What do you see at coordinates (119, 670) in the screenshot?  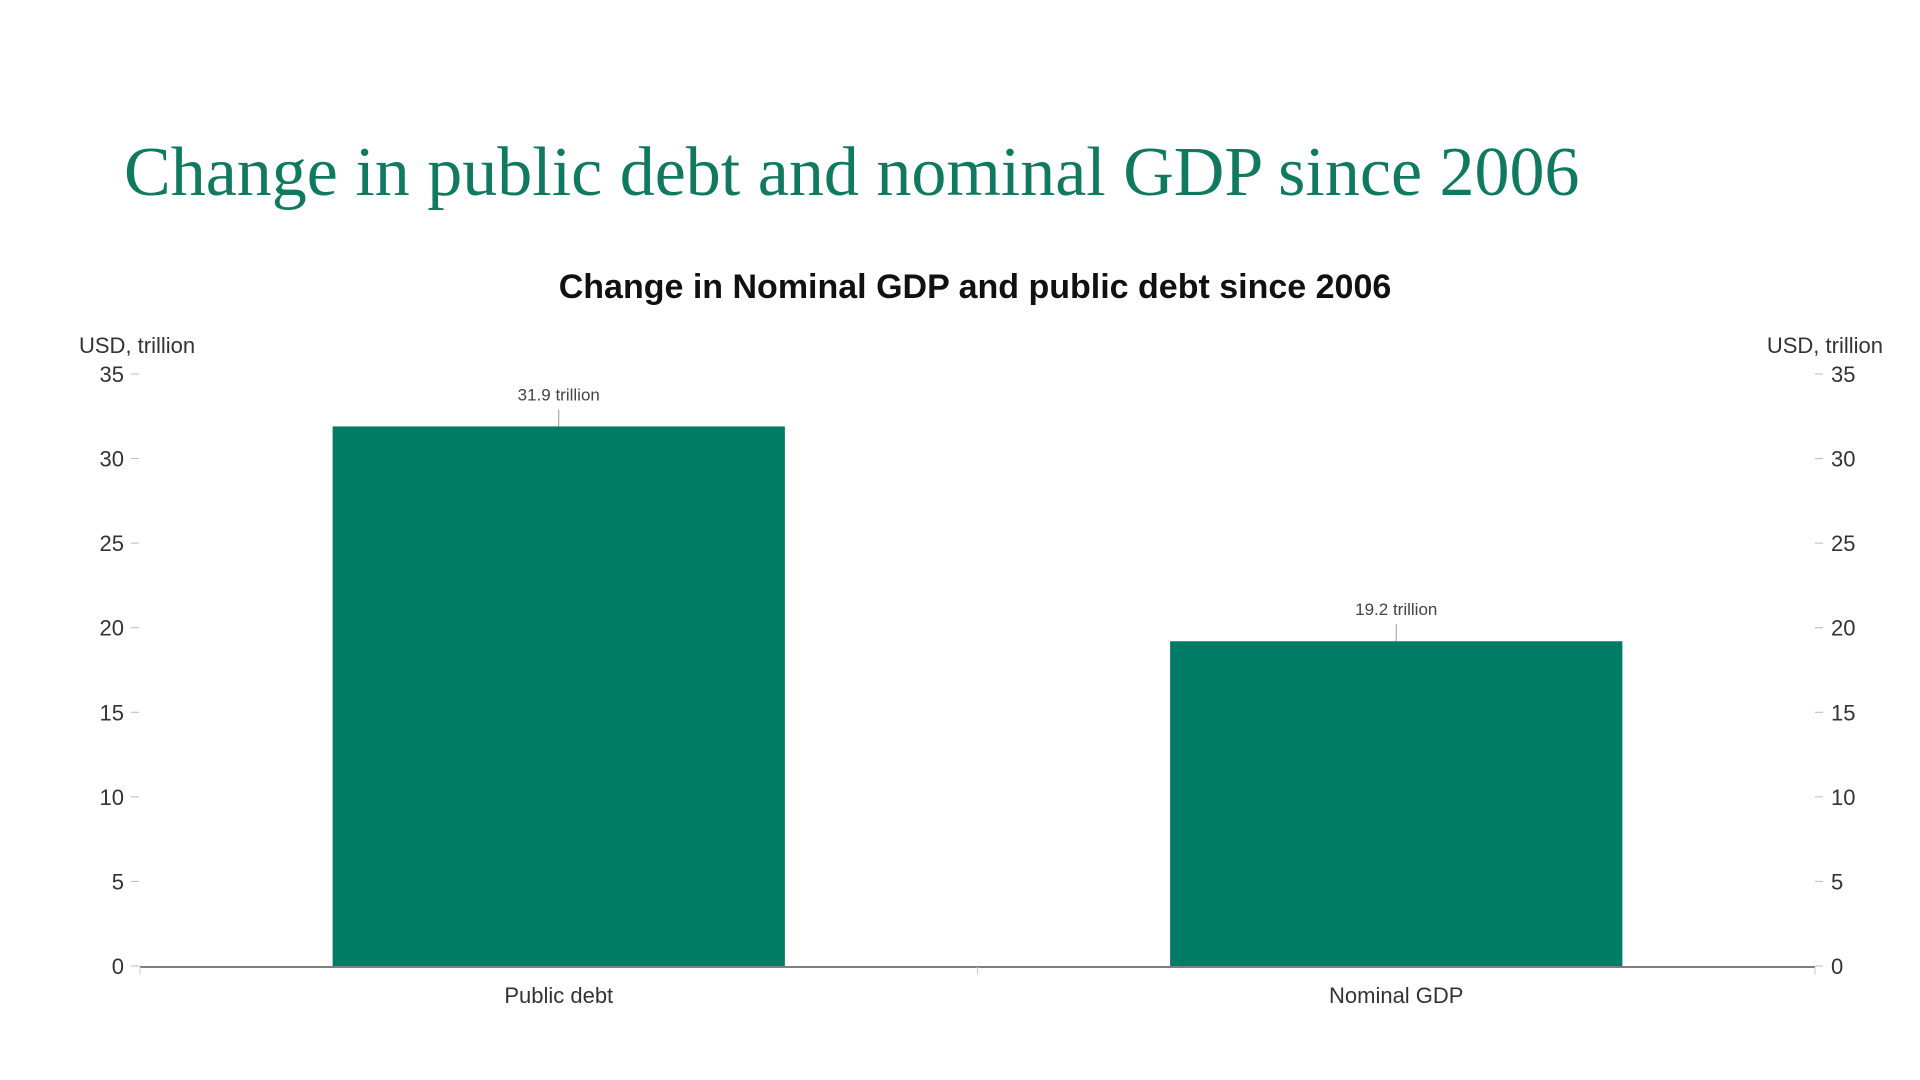 I see `y-axis-left: 0 5 10 15 20 25 30 35` at bounding box center [119, 670].